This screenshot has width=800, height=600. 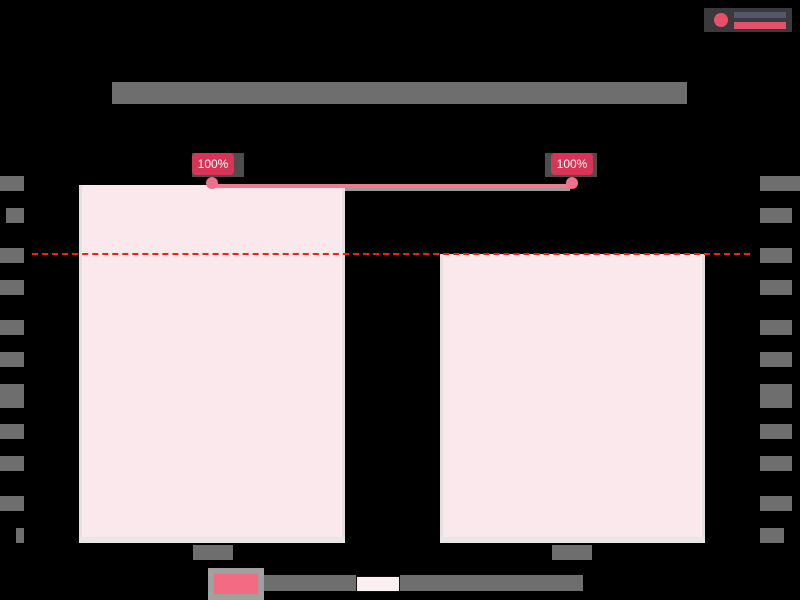 I want to click on line-series, so click(x=392, y=186).